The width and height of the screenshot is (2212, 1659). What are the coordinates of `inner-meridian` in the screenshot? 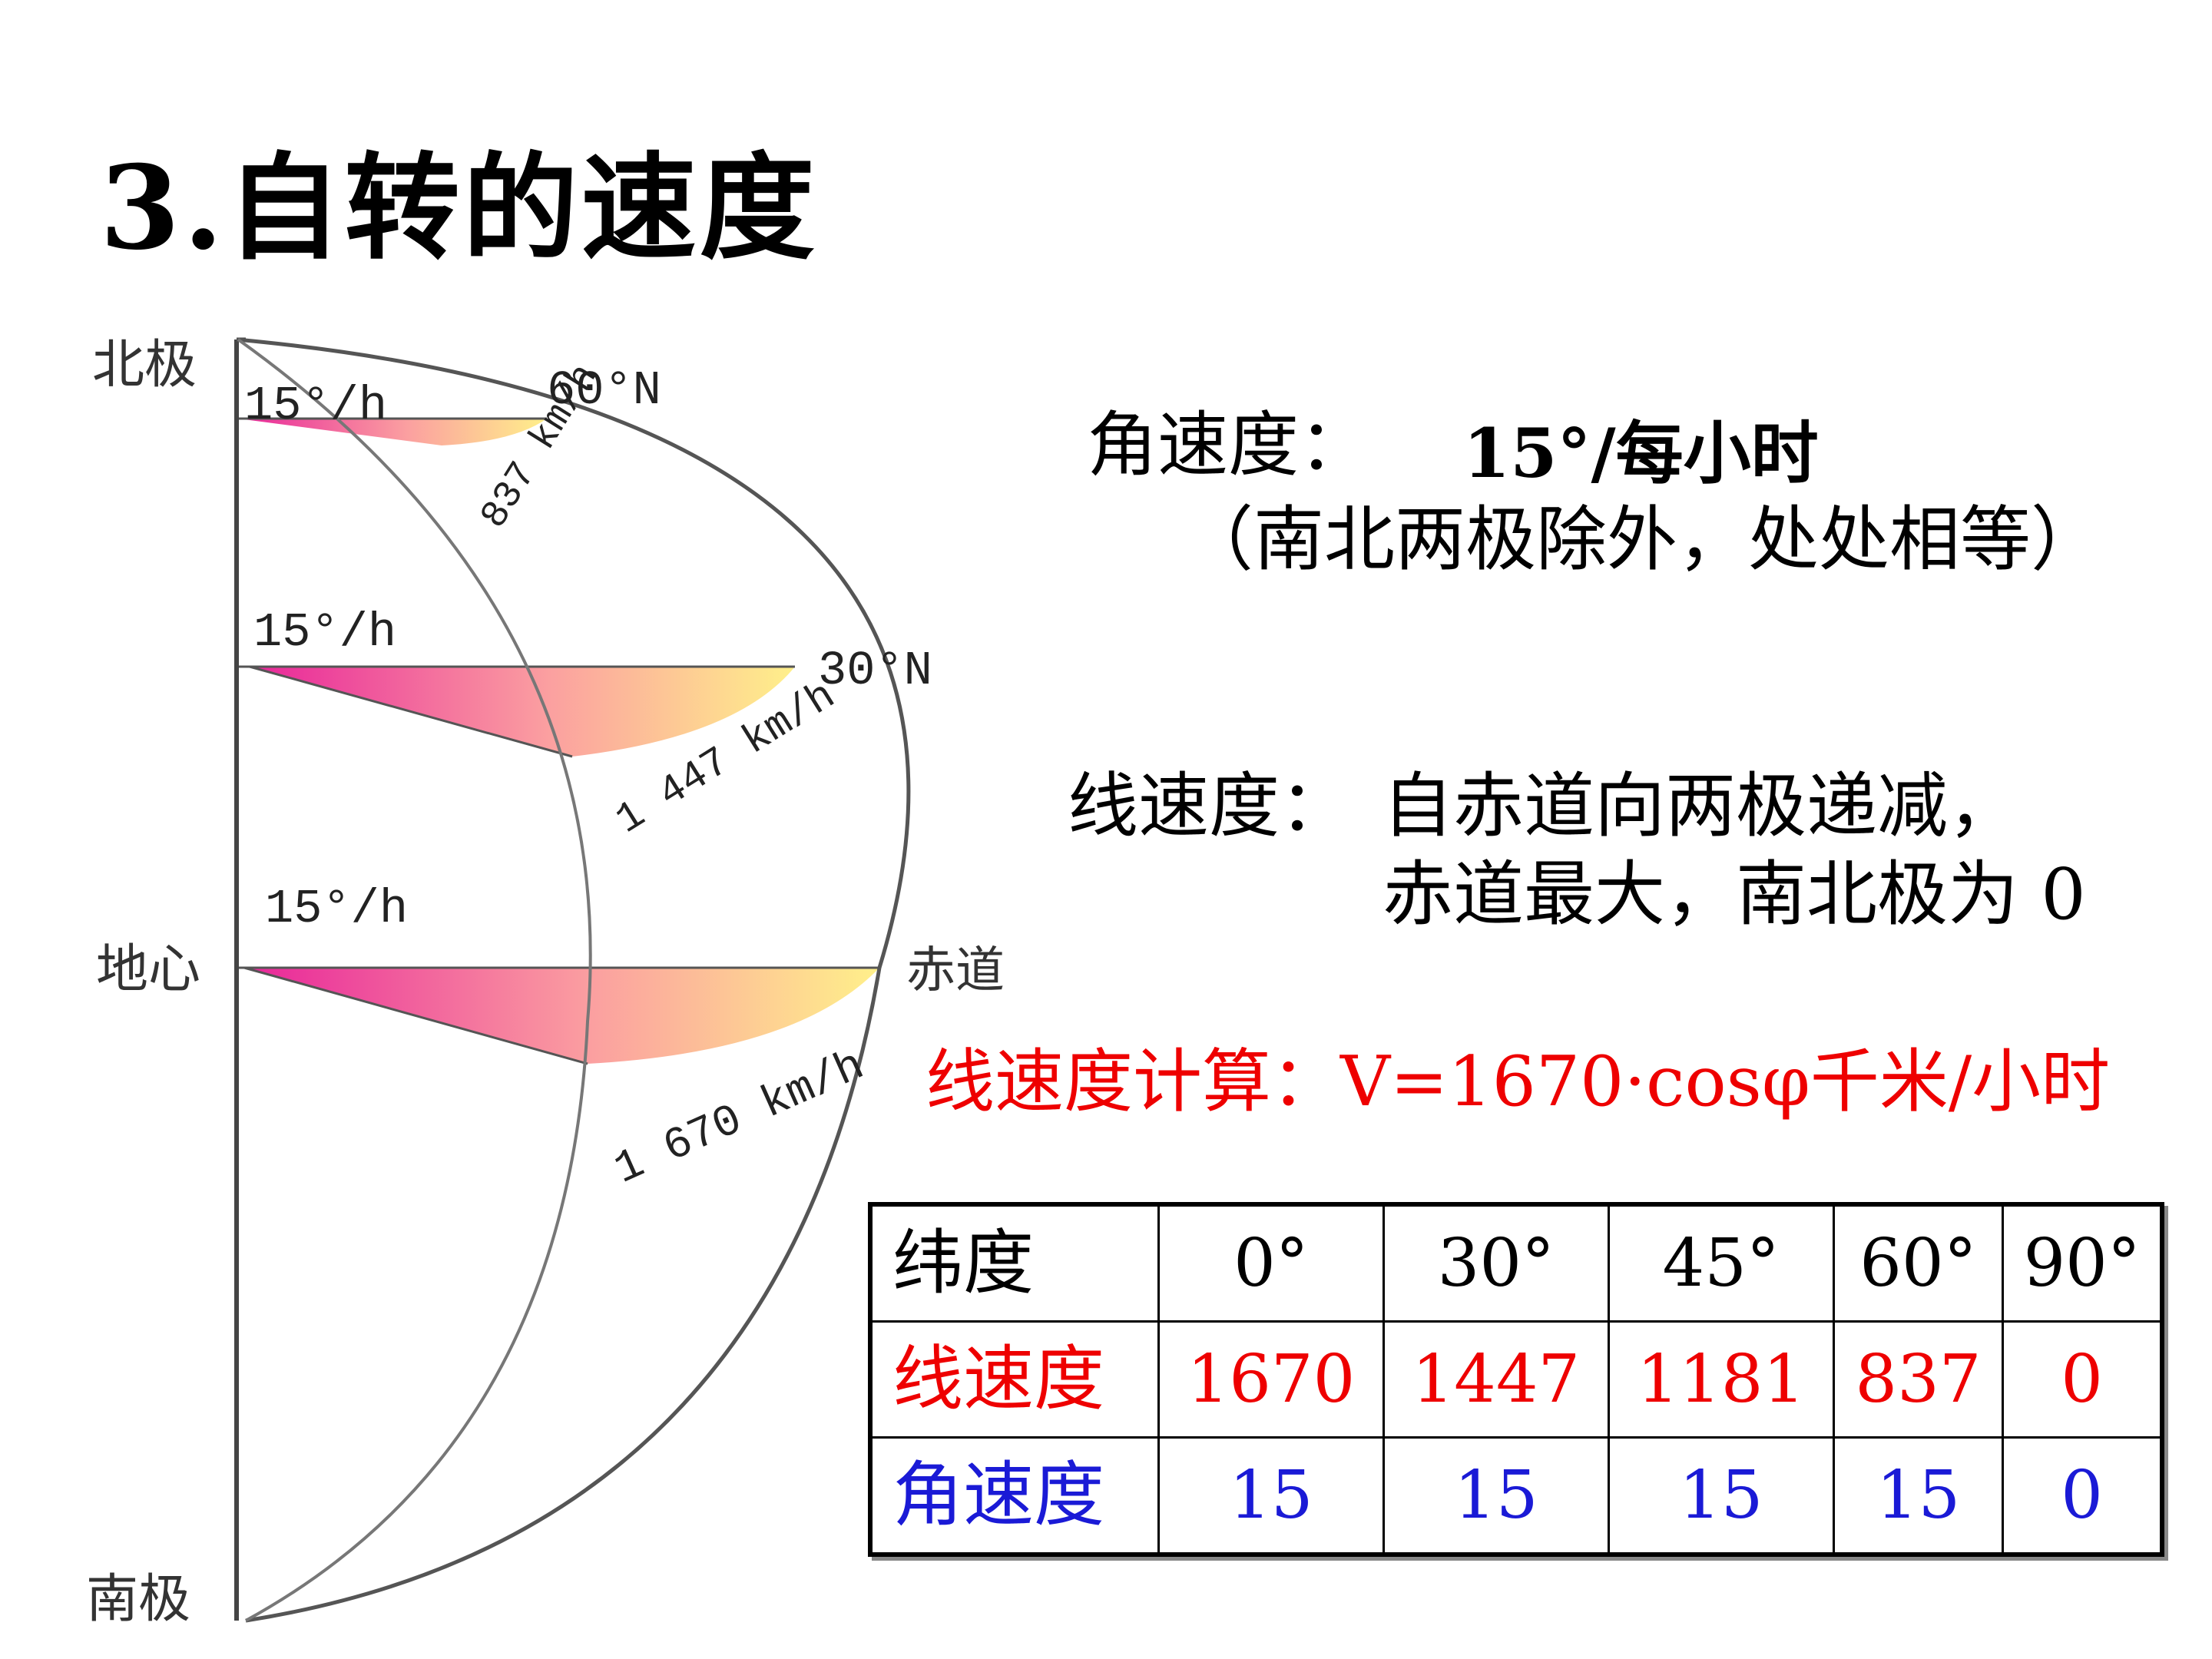 It's located at (415, 980).